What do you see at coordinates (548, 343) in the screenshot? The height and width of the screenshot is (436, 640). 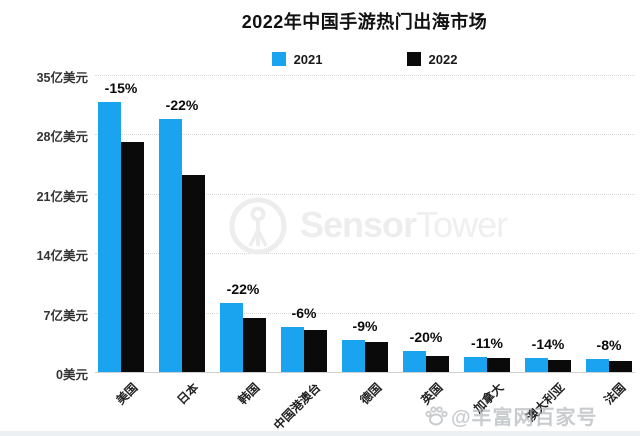 I see `change-label-澳大利亚: -14%` at bounding box center [548, 343].